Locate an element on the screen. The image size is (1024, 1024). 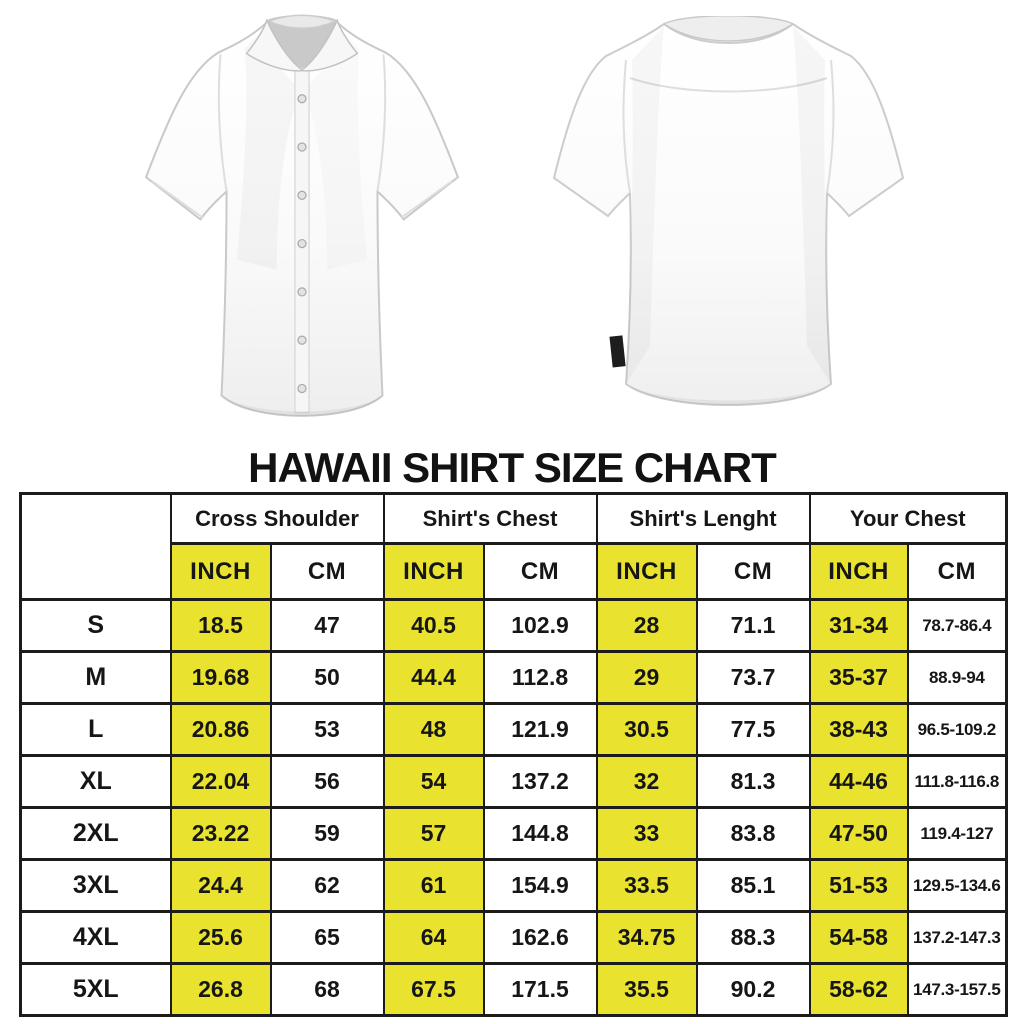
value-cell: 34.75 is located at coordinates (646, 937).